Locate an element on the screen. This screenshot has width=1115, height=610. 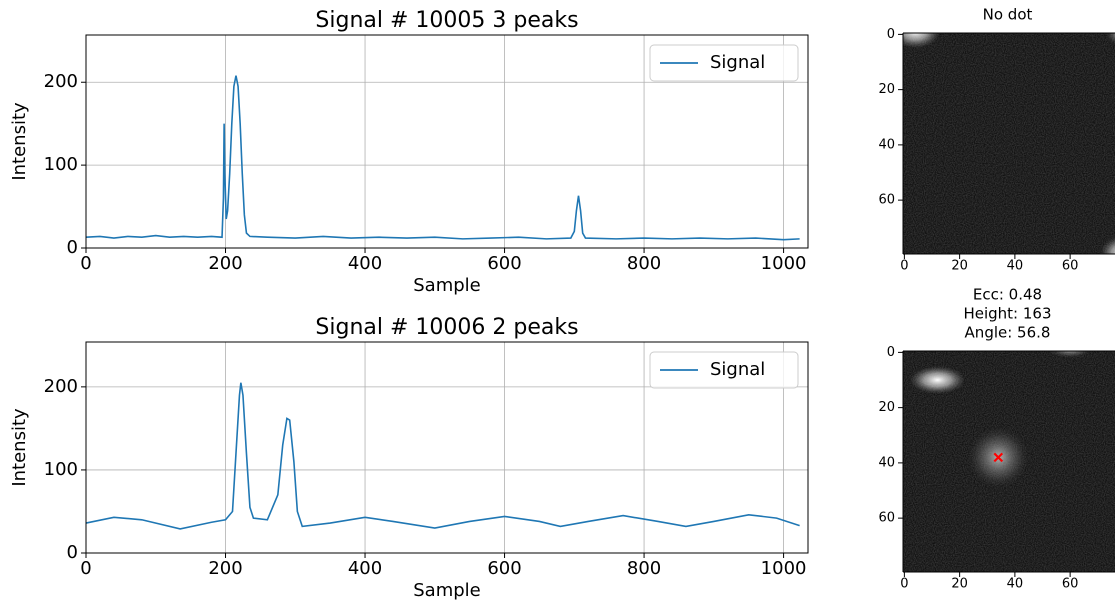
panel-title: Angle: 56.8 is located at coordinates (1008, 333).